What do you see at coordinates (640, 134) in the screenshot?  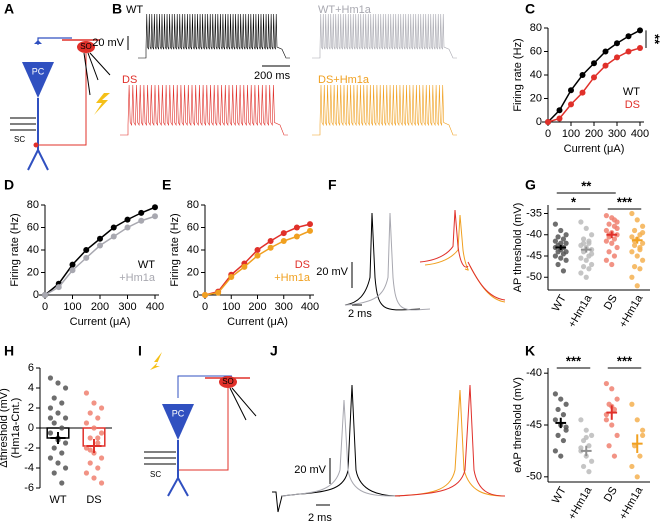 I see `x-tick-label: 400` at bounding box center [640, 134].